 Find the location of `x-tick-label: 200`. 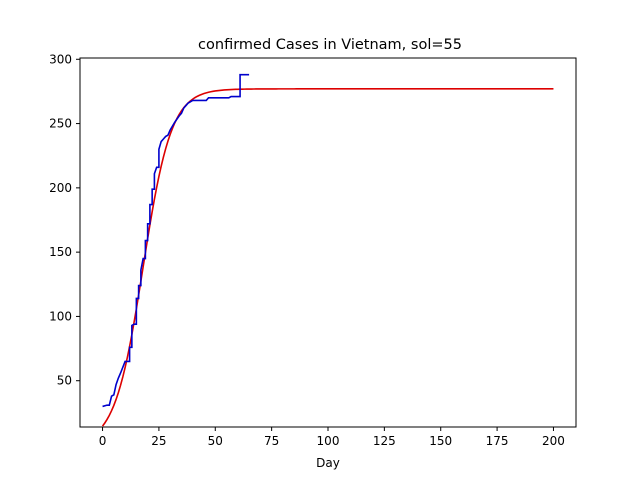

x-tick-label: 200 is located at coordinates (553, 441).